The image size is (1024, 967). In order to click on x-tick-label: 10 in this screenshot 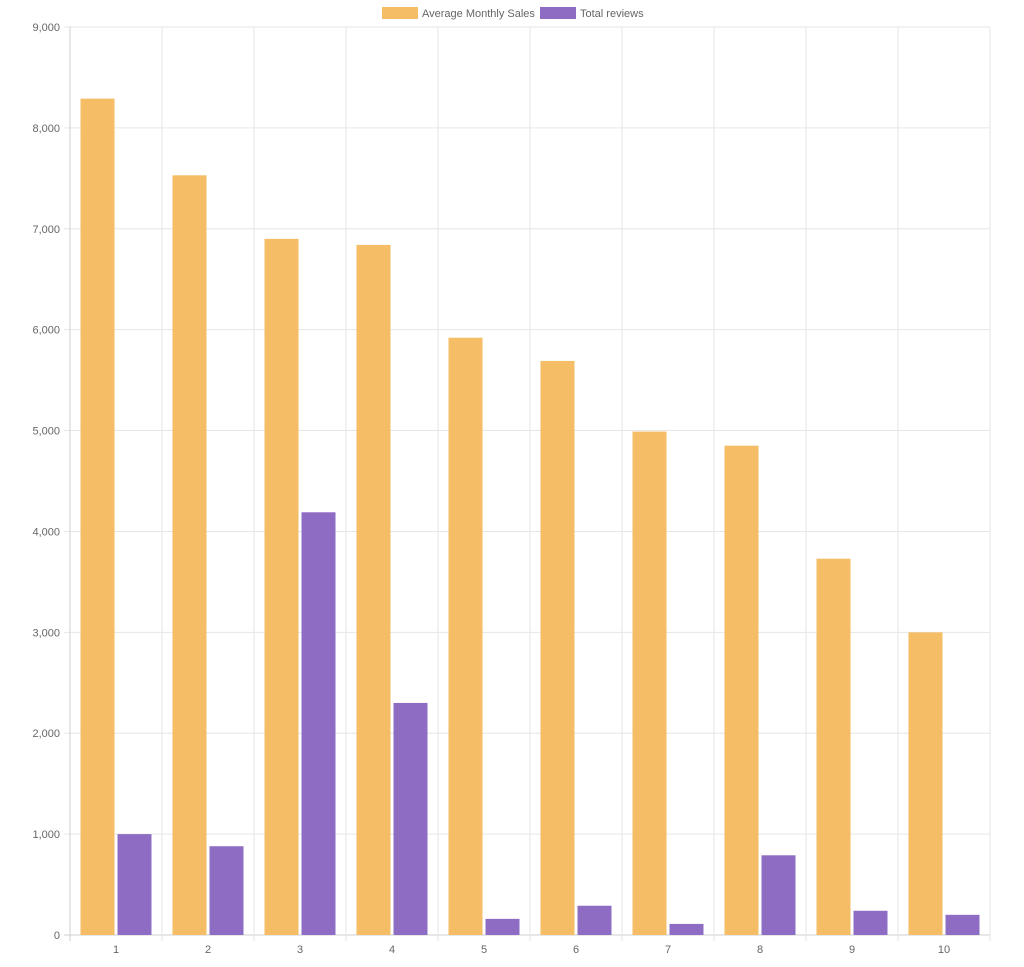, I will do `click(944, 950)`.